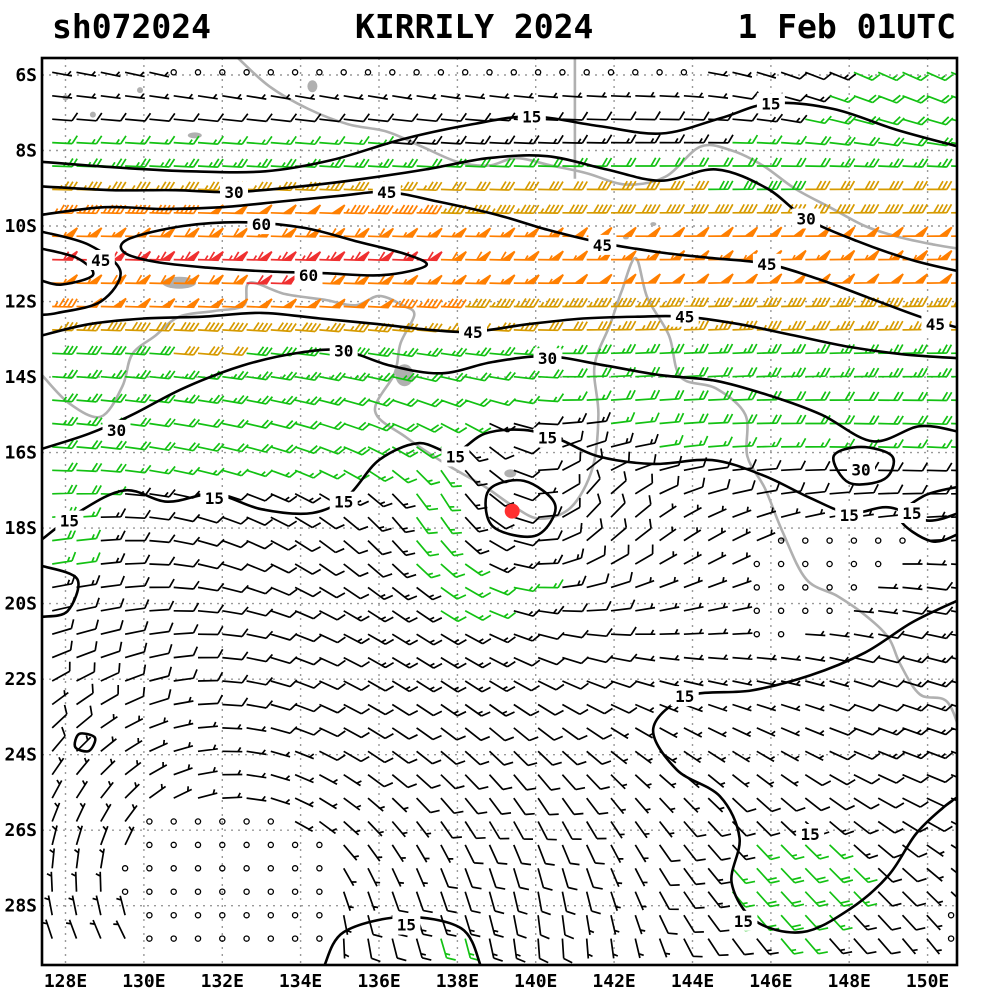 This screenshot has width=986, height=989. Describe the element at coordinates (20, 755) in the screenshot. I see `y-axis-label: 24S` at that location.